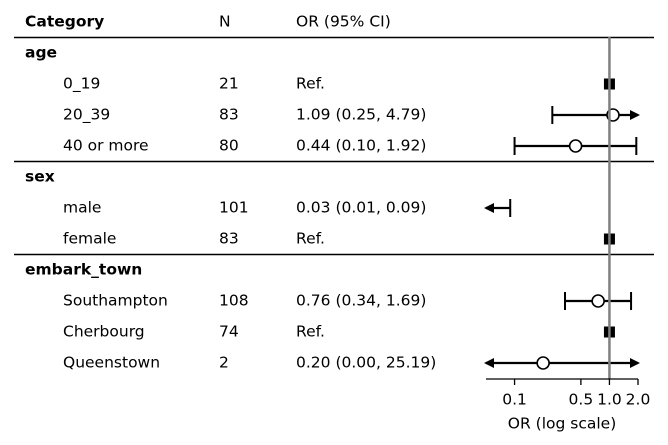 This screenshot has width=668, height=445. Describe the element at coordinates (83, 270) in the screenshot. I see `group-label: embark_town` at that location.